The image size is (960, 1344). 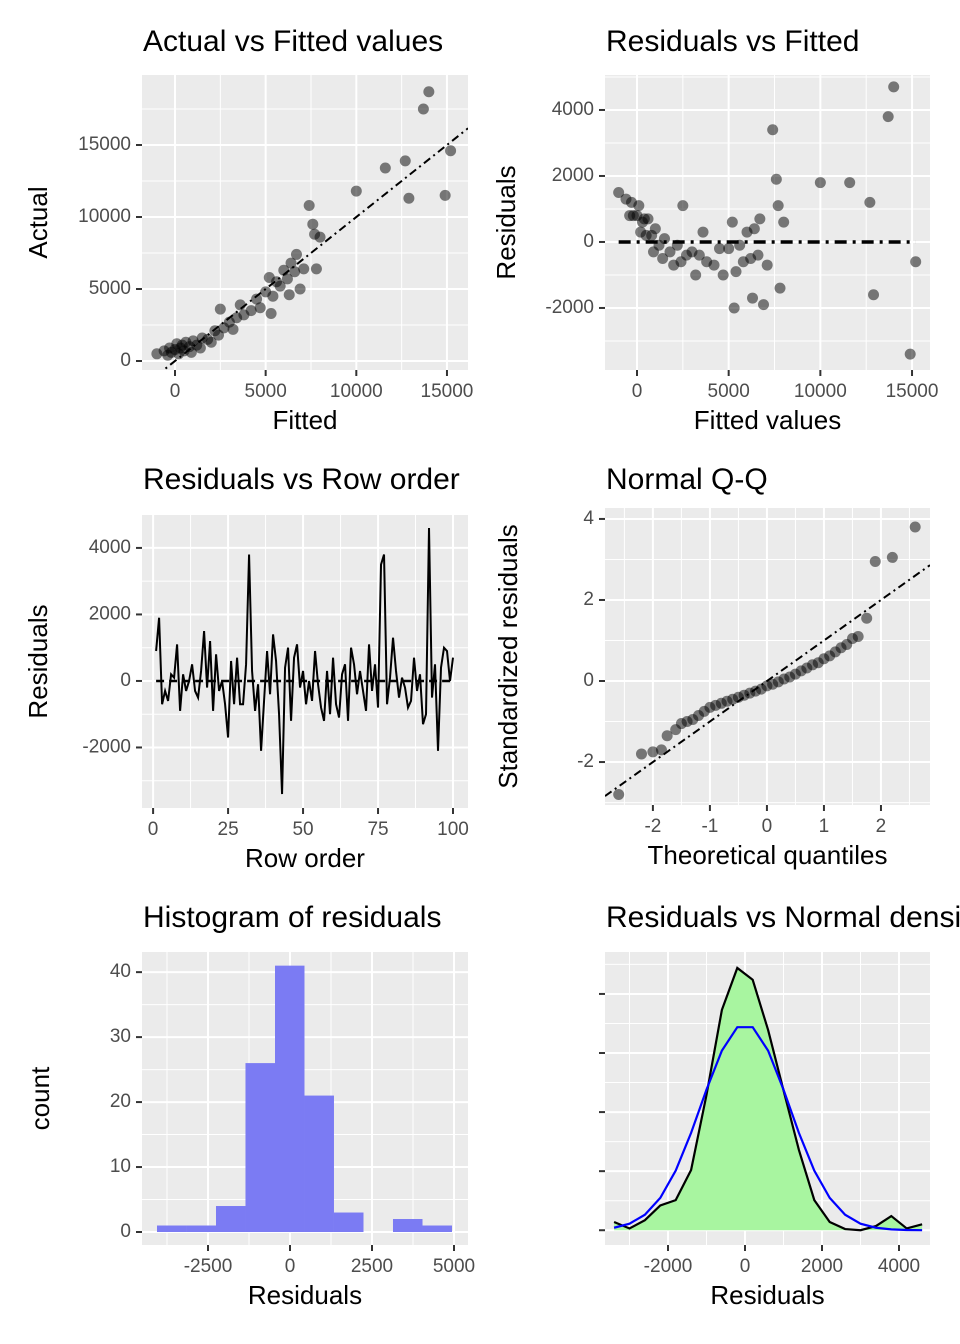 What do you see at coordinates (767, 222) in the screenshot?
I see `plot-background` at bounding box center [767, 222].